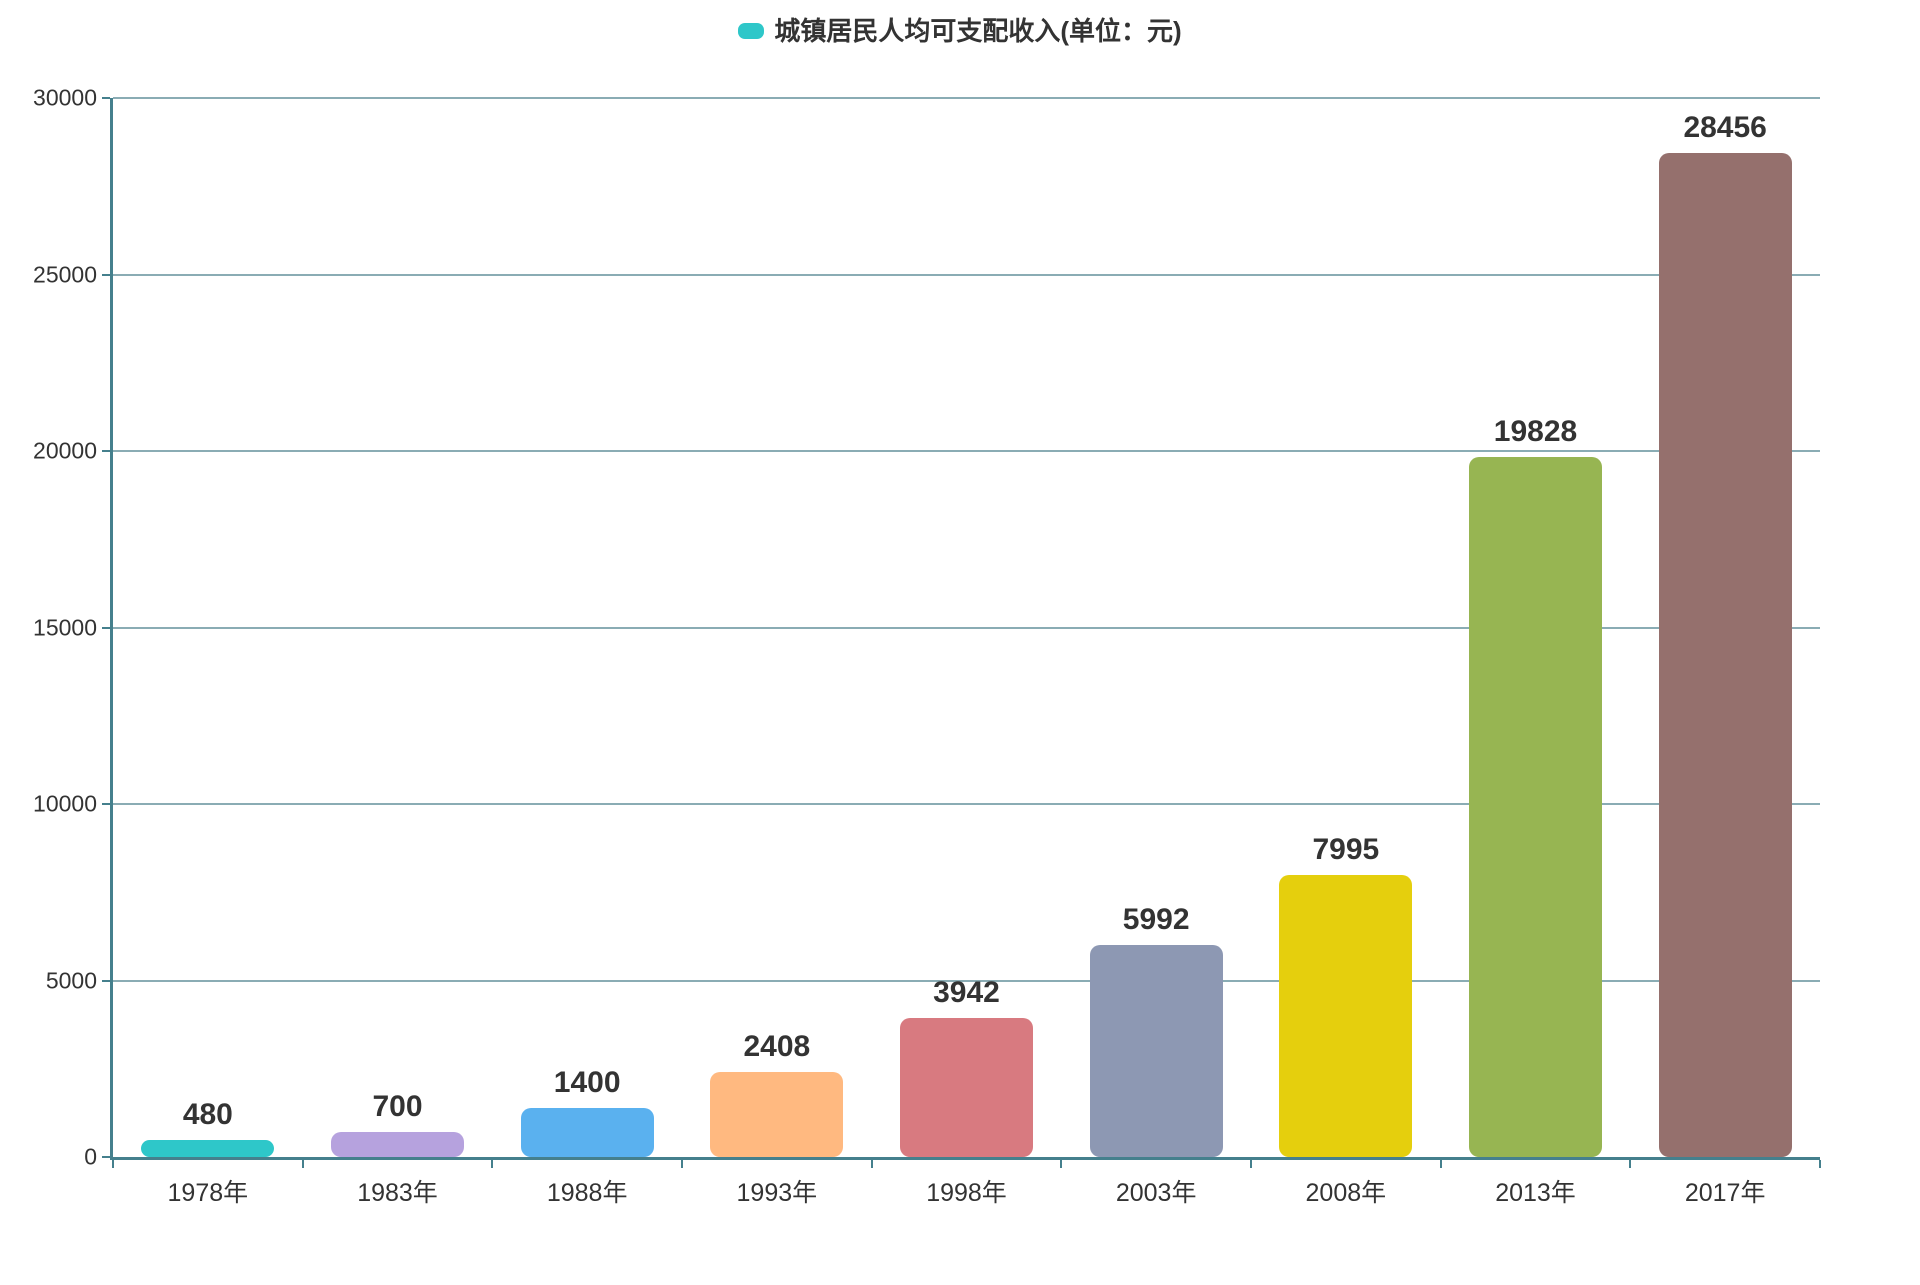 The height and width of the screenshot is (1285, 1920). Describe the element at coordinates (966, 992) in the screenshot. I see `bar-value-label: 3942` at that location.